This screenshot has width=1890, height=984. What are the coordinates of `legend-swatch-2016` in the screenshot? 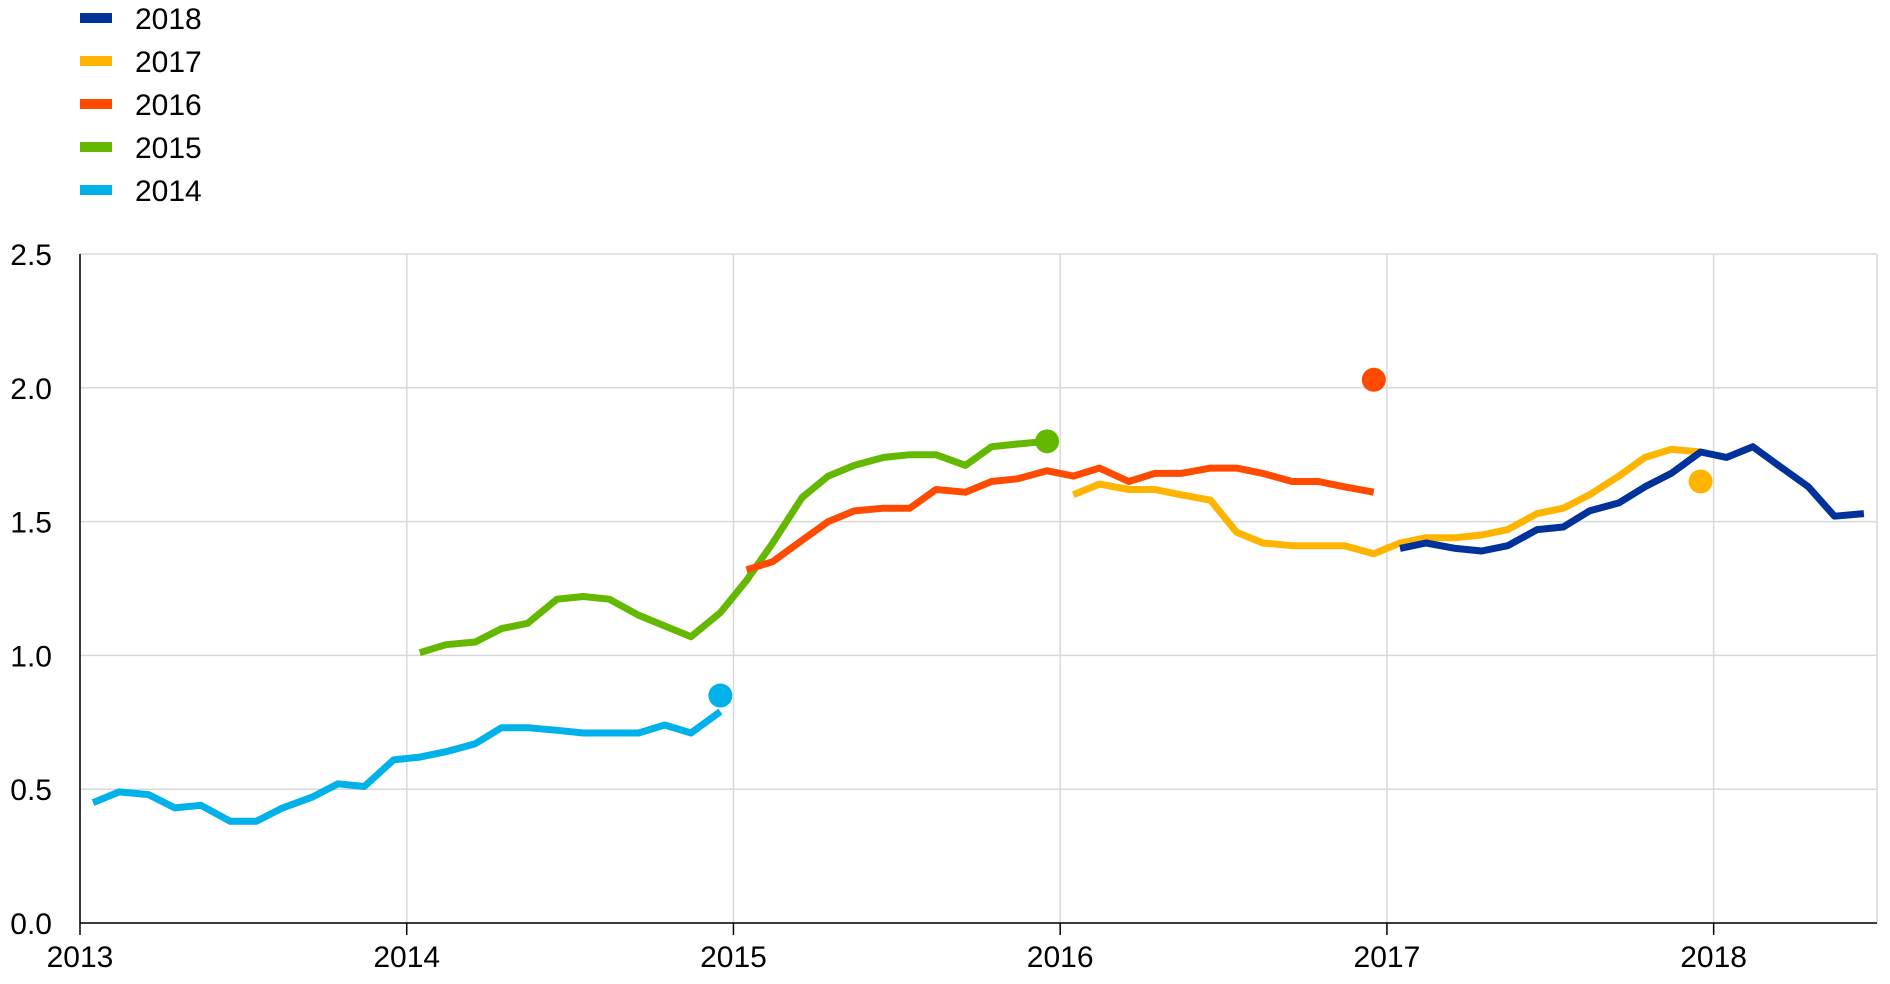 It's located at (96, 104).